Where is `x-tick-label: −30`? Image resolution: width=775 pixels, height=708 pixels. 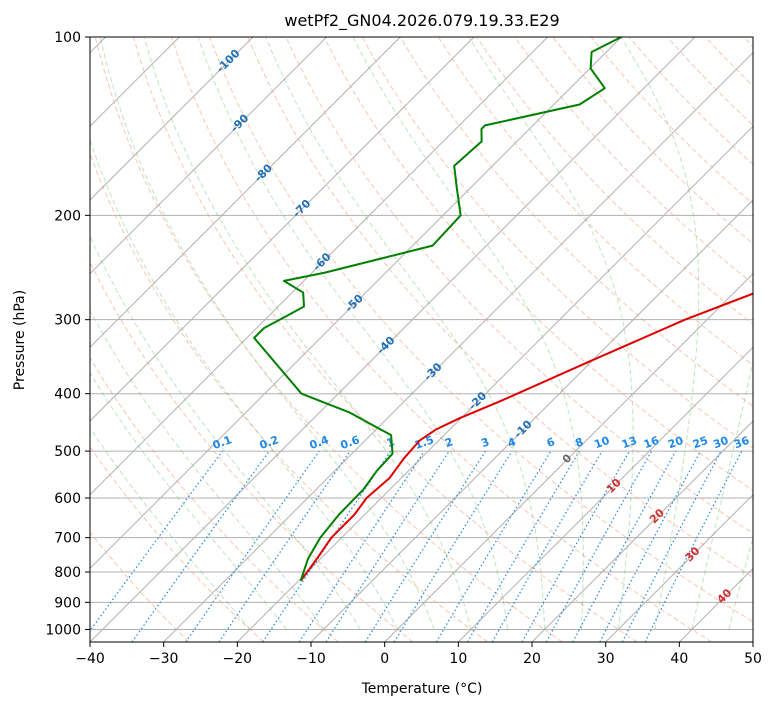
x-tick-label: −30 is located at coordinates (164, 659).